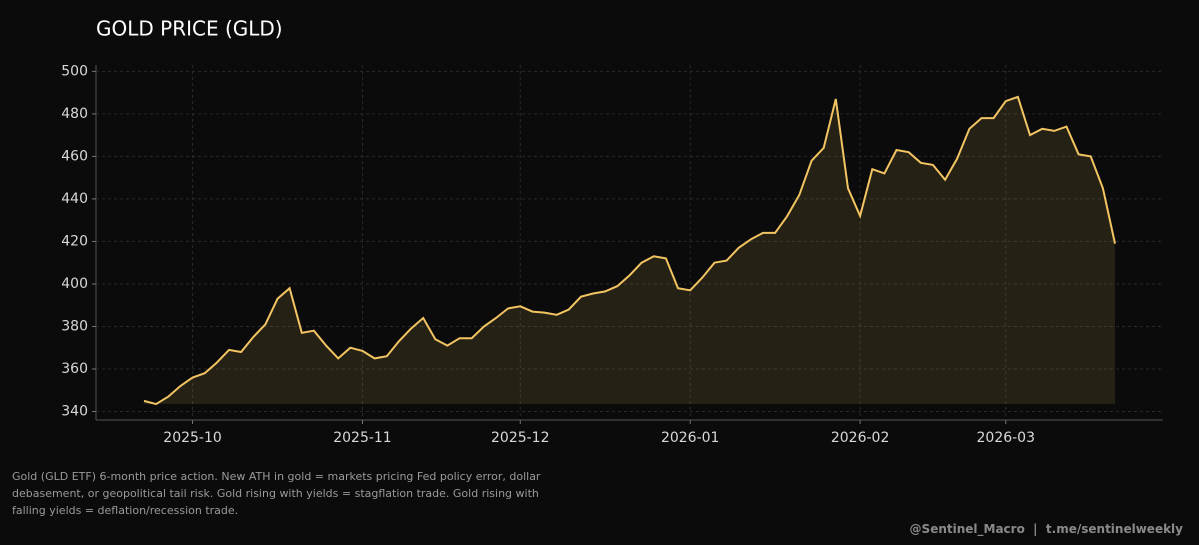 Image resolution: width=1199 pixels, height=545 pixels. I want to click on x-tick-label: 2026-02, so click(860, 438).